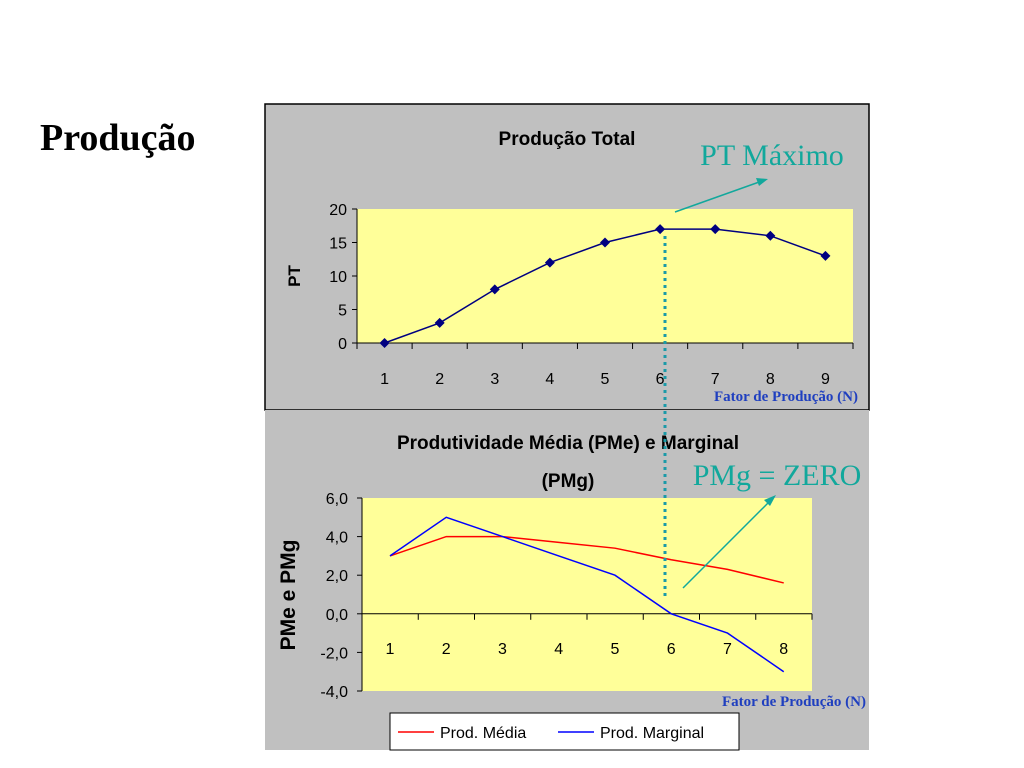  I want to click on pt-x-tick-label: 4, so click(549, 379).